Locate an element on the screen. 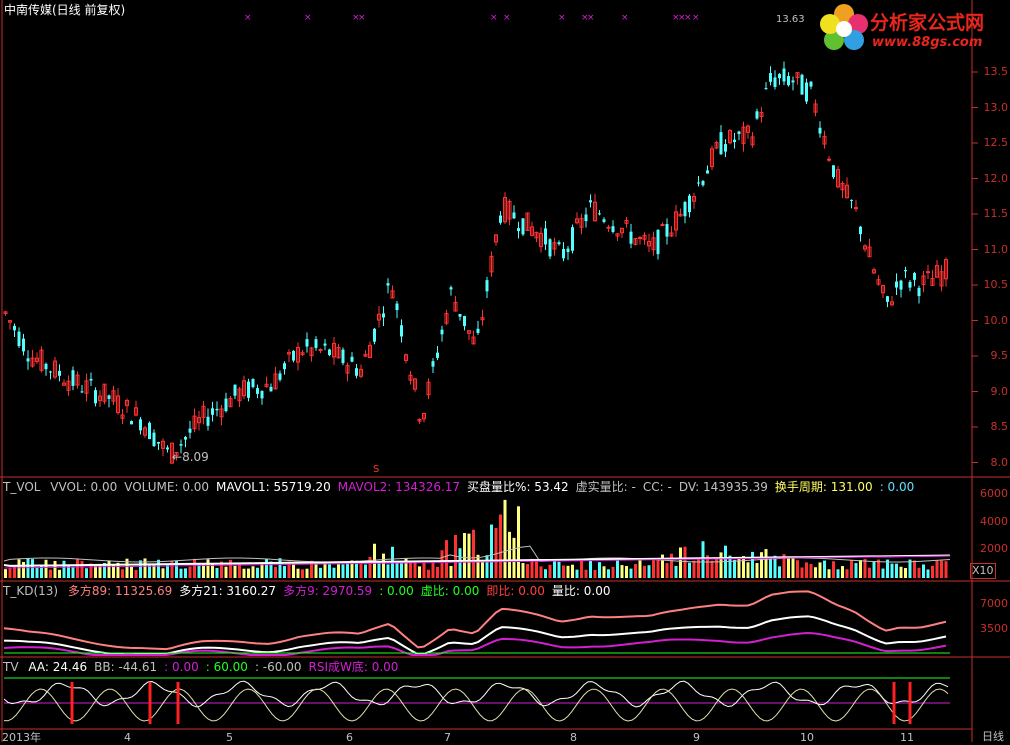 The height and width of the screenshot is (745, 1010). low-price-value: 8.09 is located at coordinates (195, 457).